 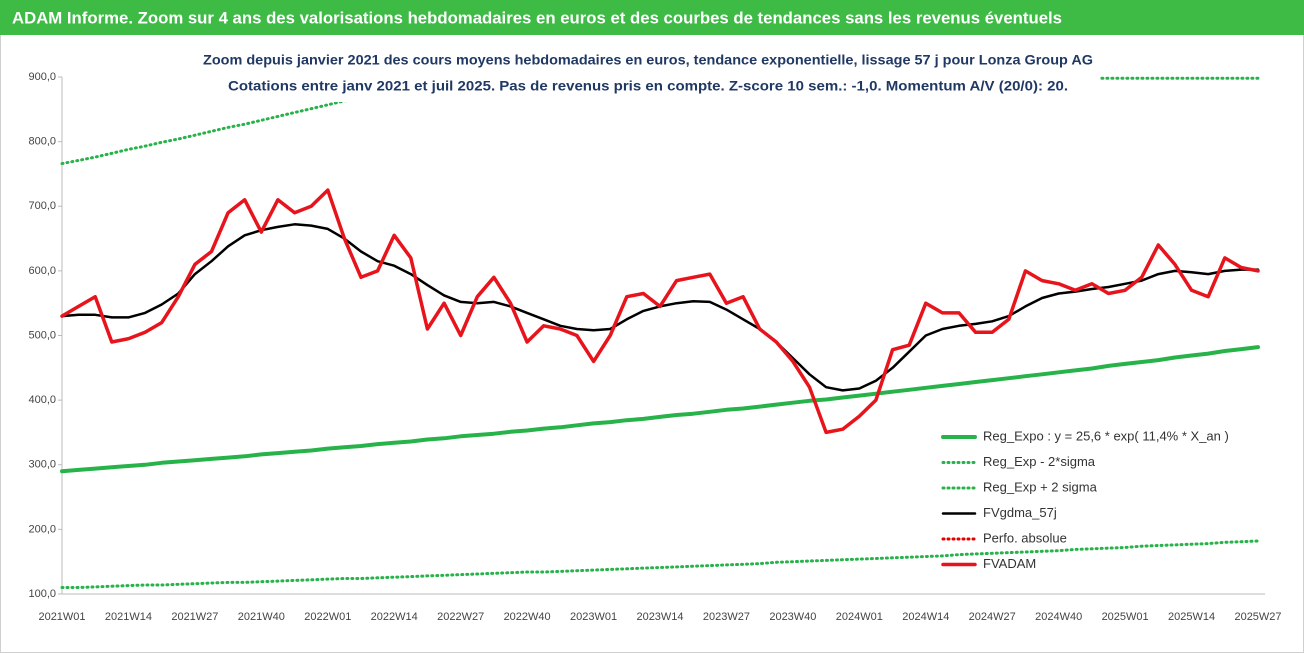 What do you see at coordinates (1020, 512) in the screenshot?
I see `legend-label: FVgdma_57j` at bounding box center [1020, 512].